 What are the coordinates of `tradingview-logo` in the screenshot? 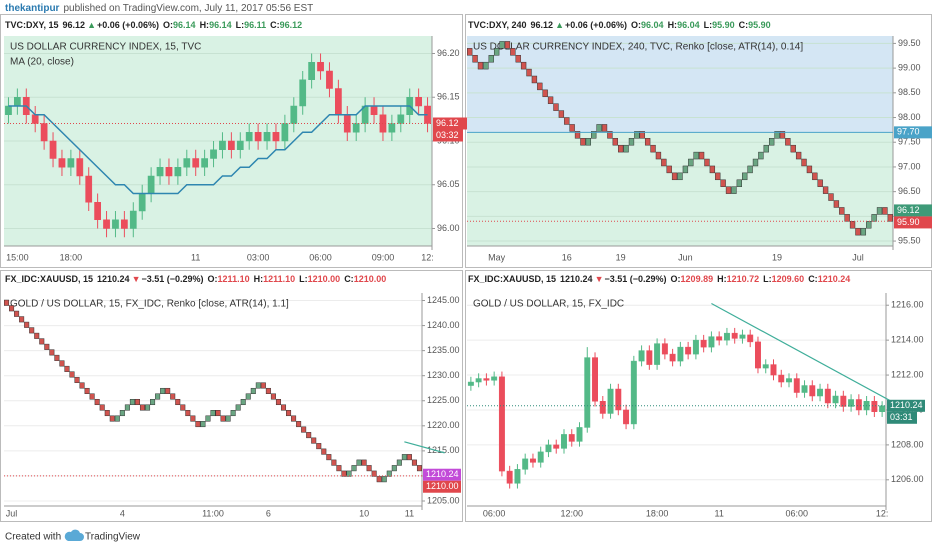 It's located at (74, 535).